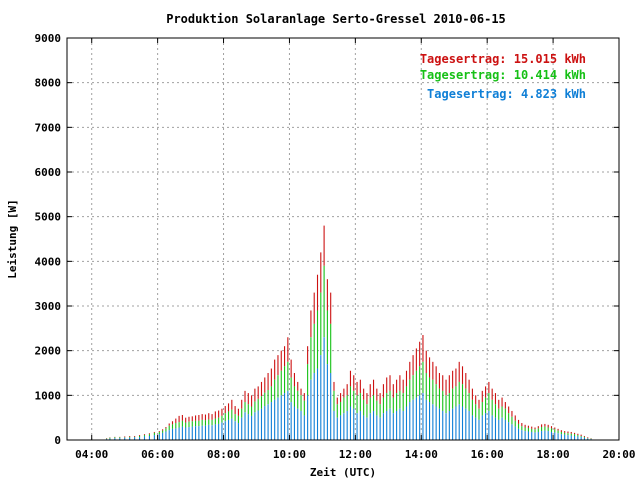 Image resolution: width=640 pixels, height=480 pixels. What do you see at coordinates (343, 472) in the screenshot?
I see `x-axis-label: Zeit (UTC)` at bounding box center [343, 472].